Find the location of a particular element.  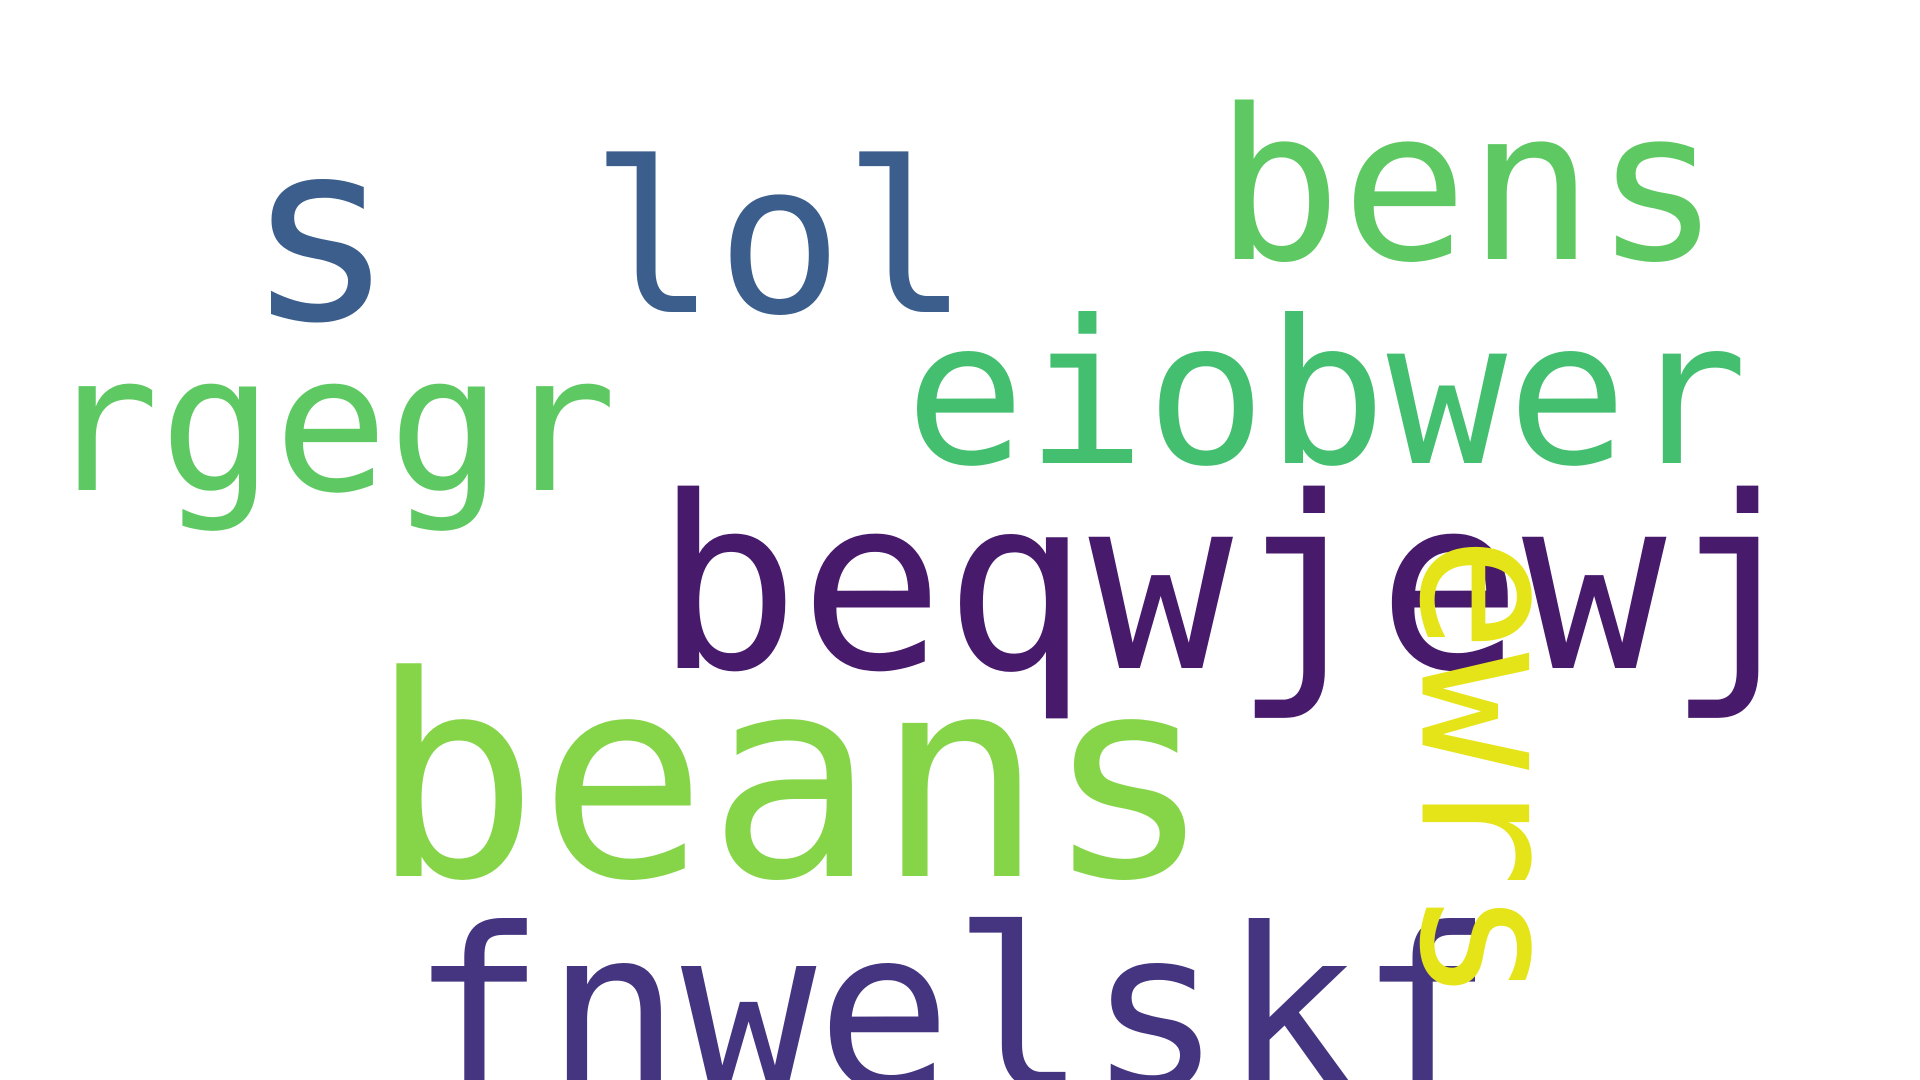

word-rgegr: rgegr is located at coordinates (331, 424).